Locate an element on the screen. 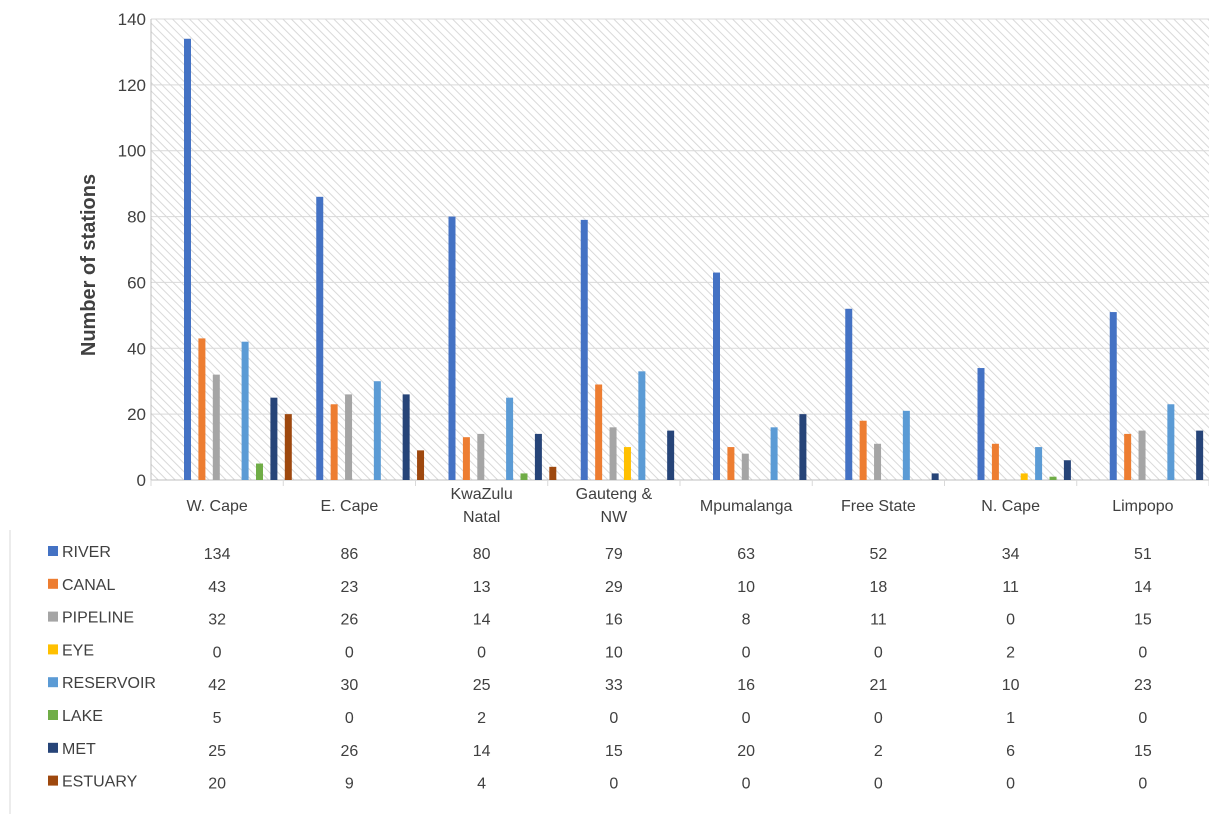 The image size is (1209, 819). category-label: Limpopo is located at coordinates (1142, 506).